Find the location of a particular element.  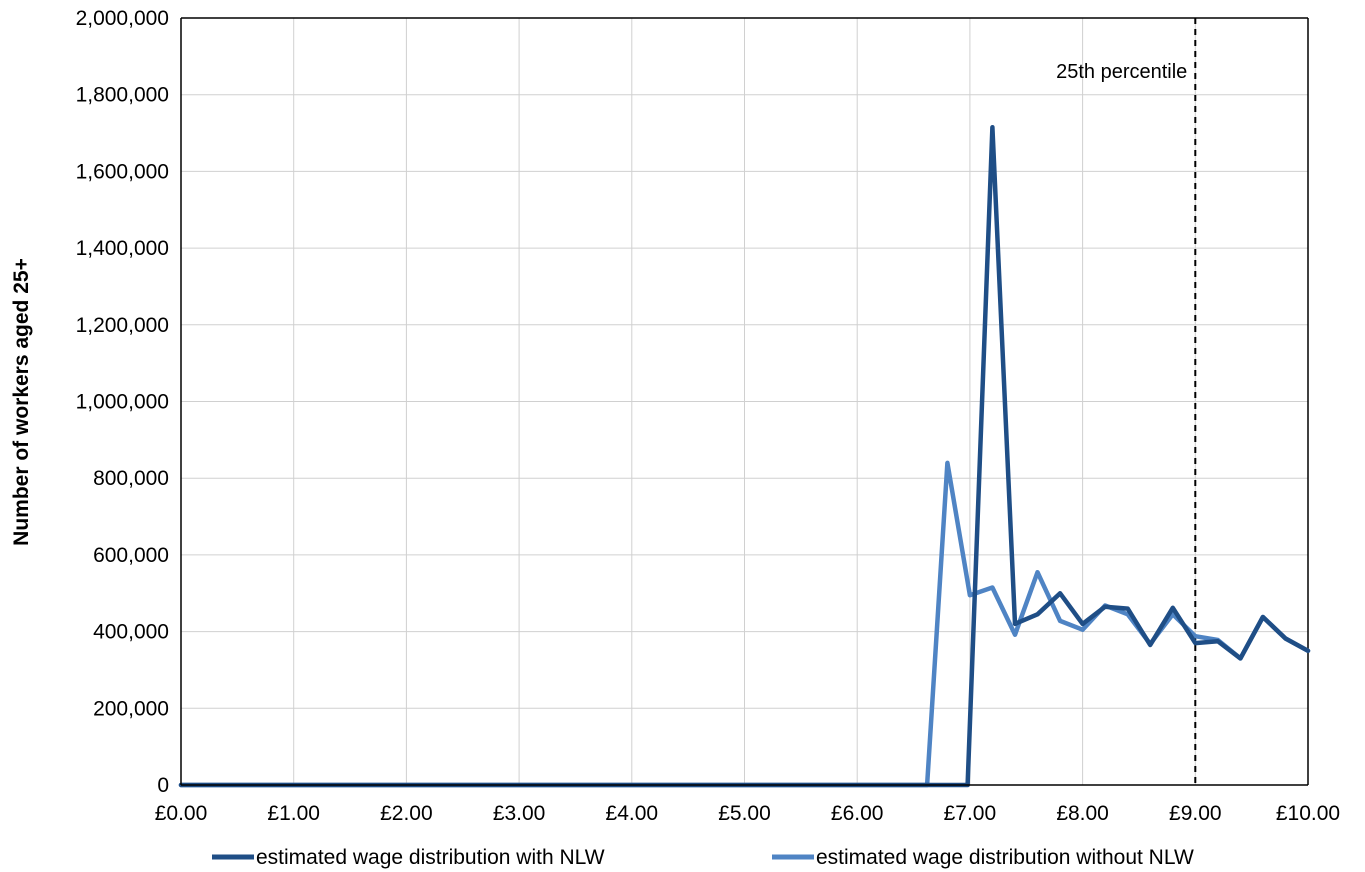

x-tick-label: £5.00 is located at coordinates (744, 813).